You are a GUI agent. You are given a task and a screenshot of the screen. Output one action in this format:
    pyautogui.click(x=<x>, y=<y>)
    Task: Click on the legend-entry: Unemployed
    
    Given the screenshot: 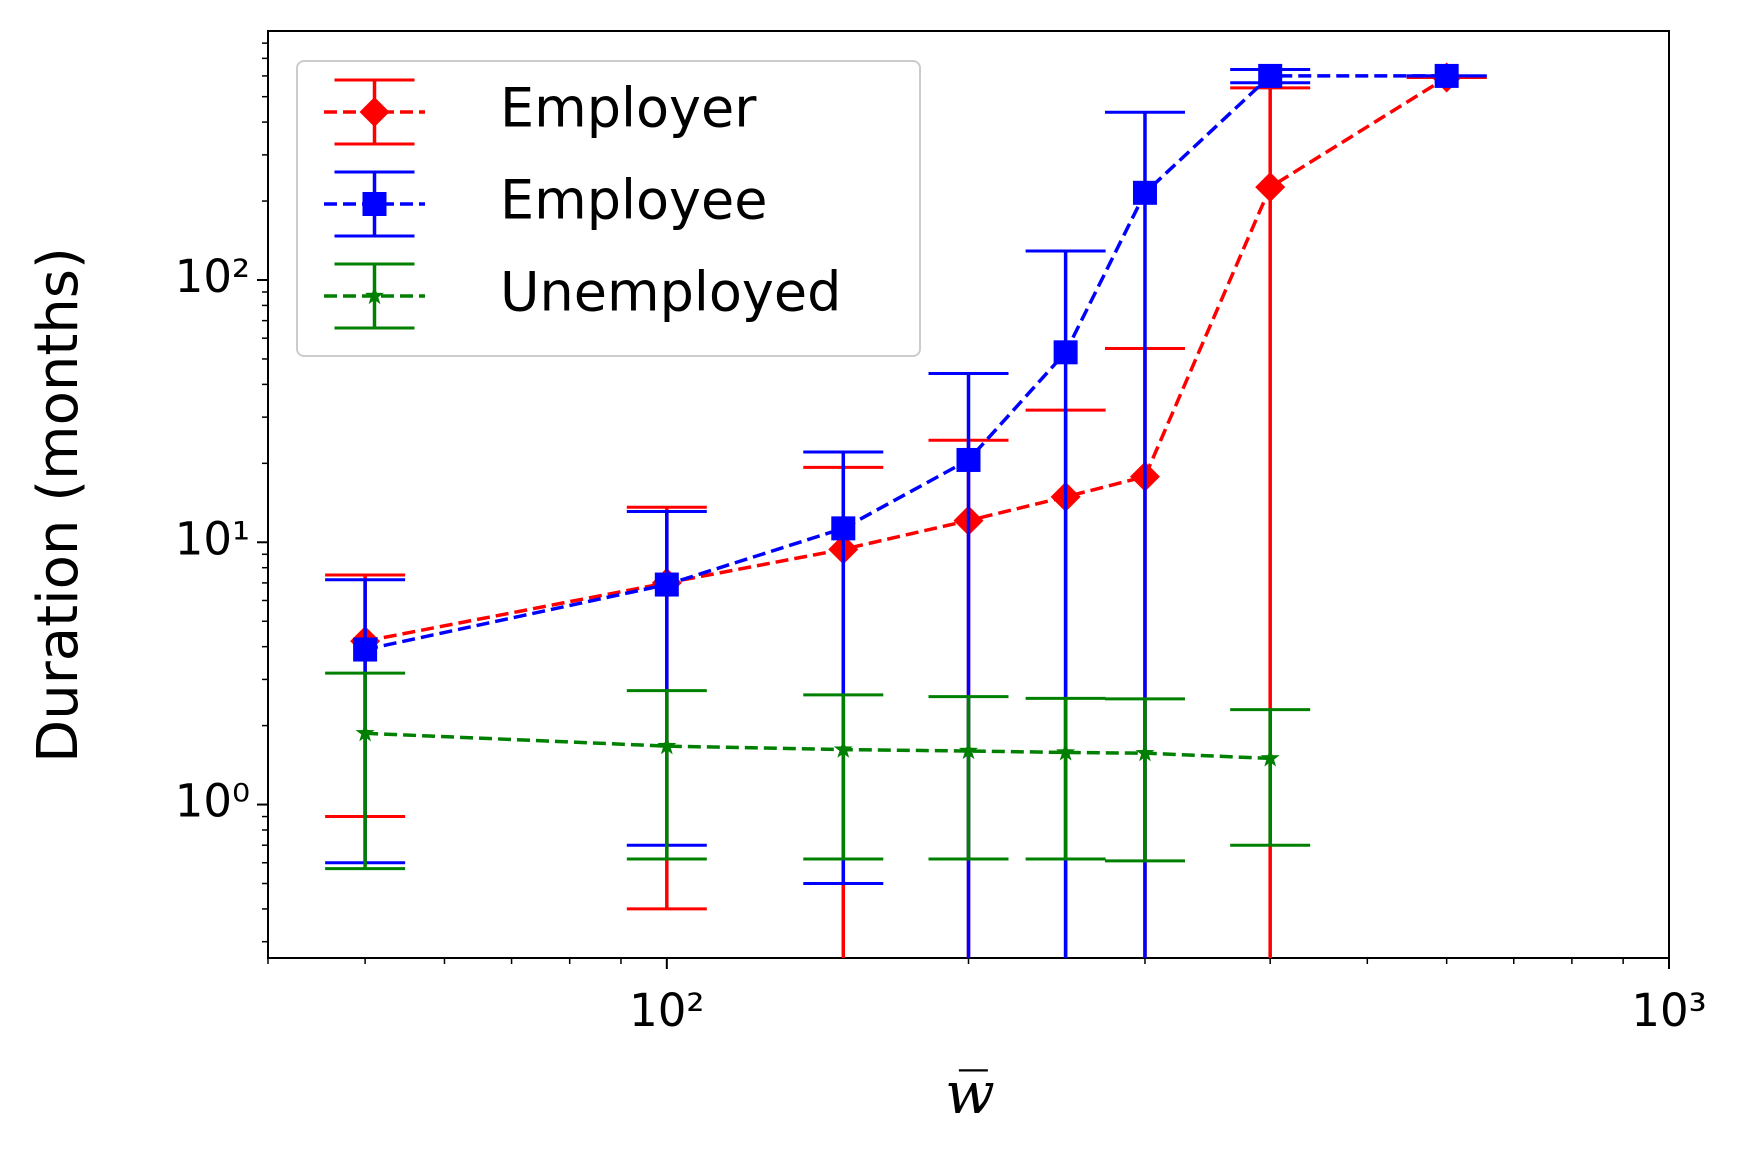 What is the action you would take?
    pyautogui.click(x=582, y=295)
    